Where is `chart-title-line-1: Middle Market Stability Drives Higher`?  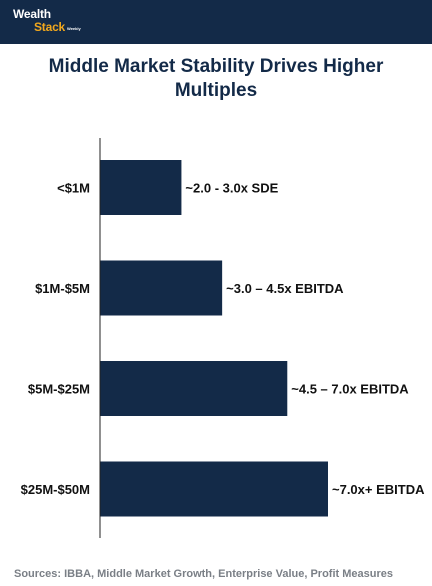
chart-title-line-1: Middle Market Stability Drives Higher is located at coordinates (216, 66).